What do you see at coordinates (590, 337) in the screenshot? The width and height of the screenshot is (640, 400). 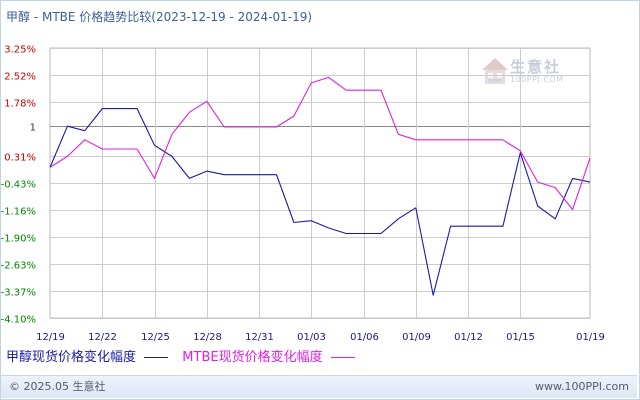 I see `x-tick-label: 01/19` at bounding box center [590, 337].